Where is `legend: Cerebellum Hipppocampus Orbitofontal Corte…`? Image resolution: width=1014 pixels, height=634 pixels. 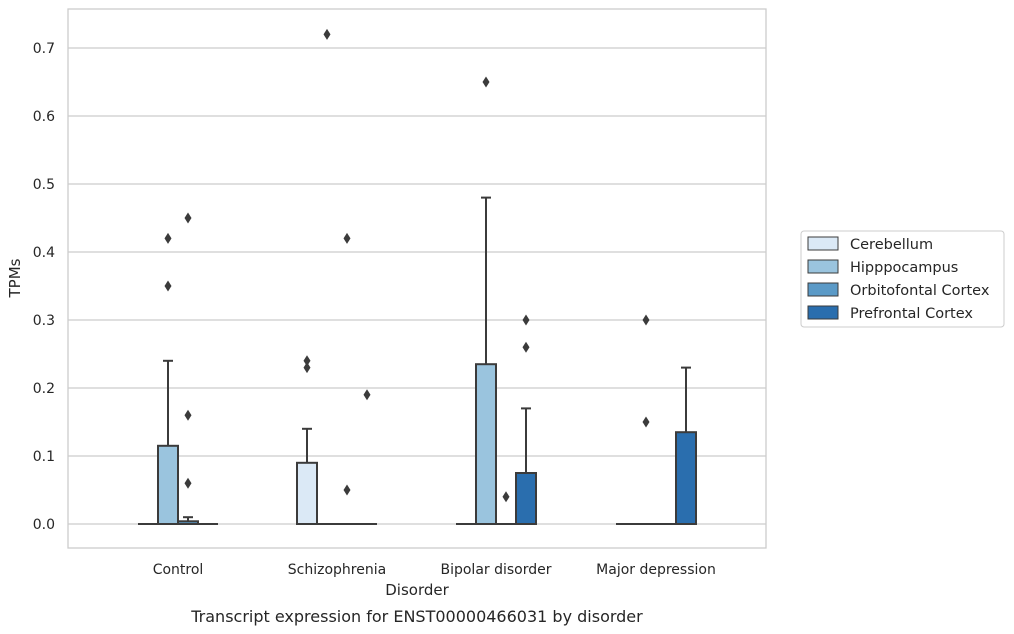 legend: Cerebellum Hipppocampus Orbitofontal Corte… is located at coordinates (902, 279).